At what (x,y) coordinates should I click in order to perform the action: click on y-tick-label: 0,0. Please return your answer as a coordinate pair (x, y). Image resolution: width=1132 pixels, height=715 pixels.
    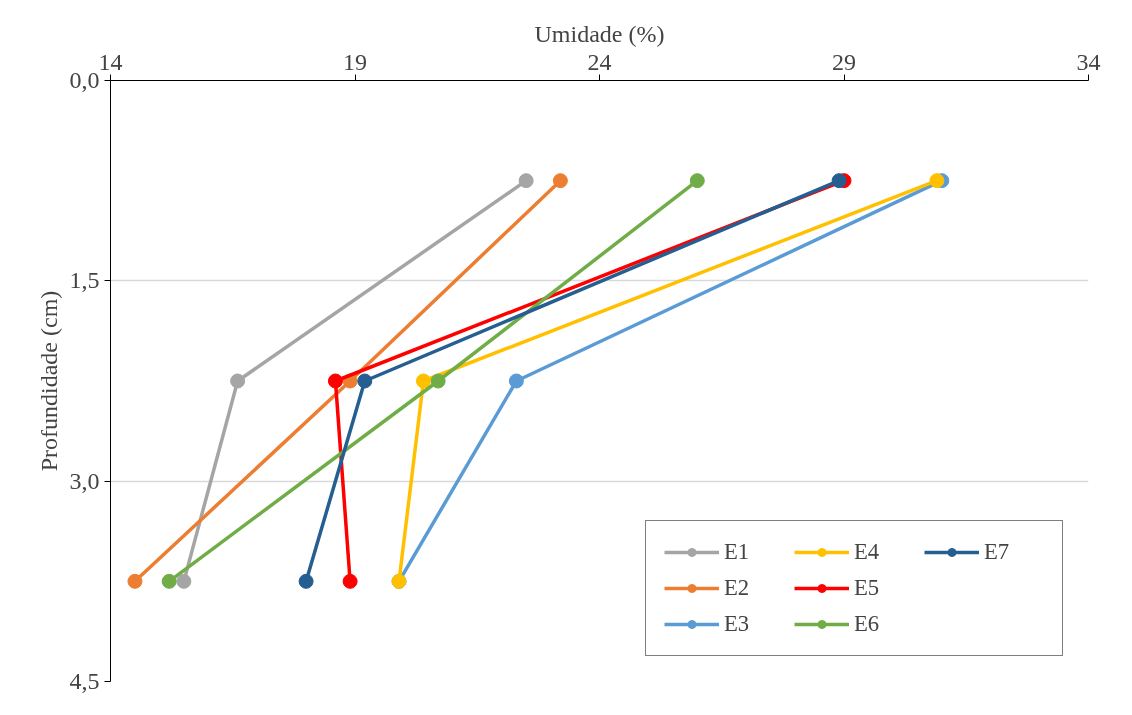
    Looking at the image, I should click on (84, 80).